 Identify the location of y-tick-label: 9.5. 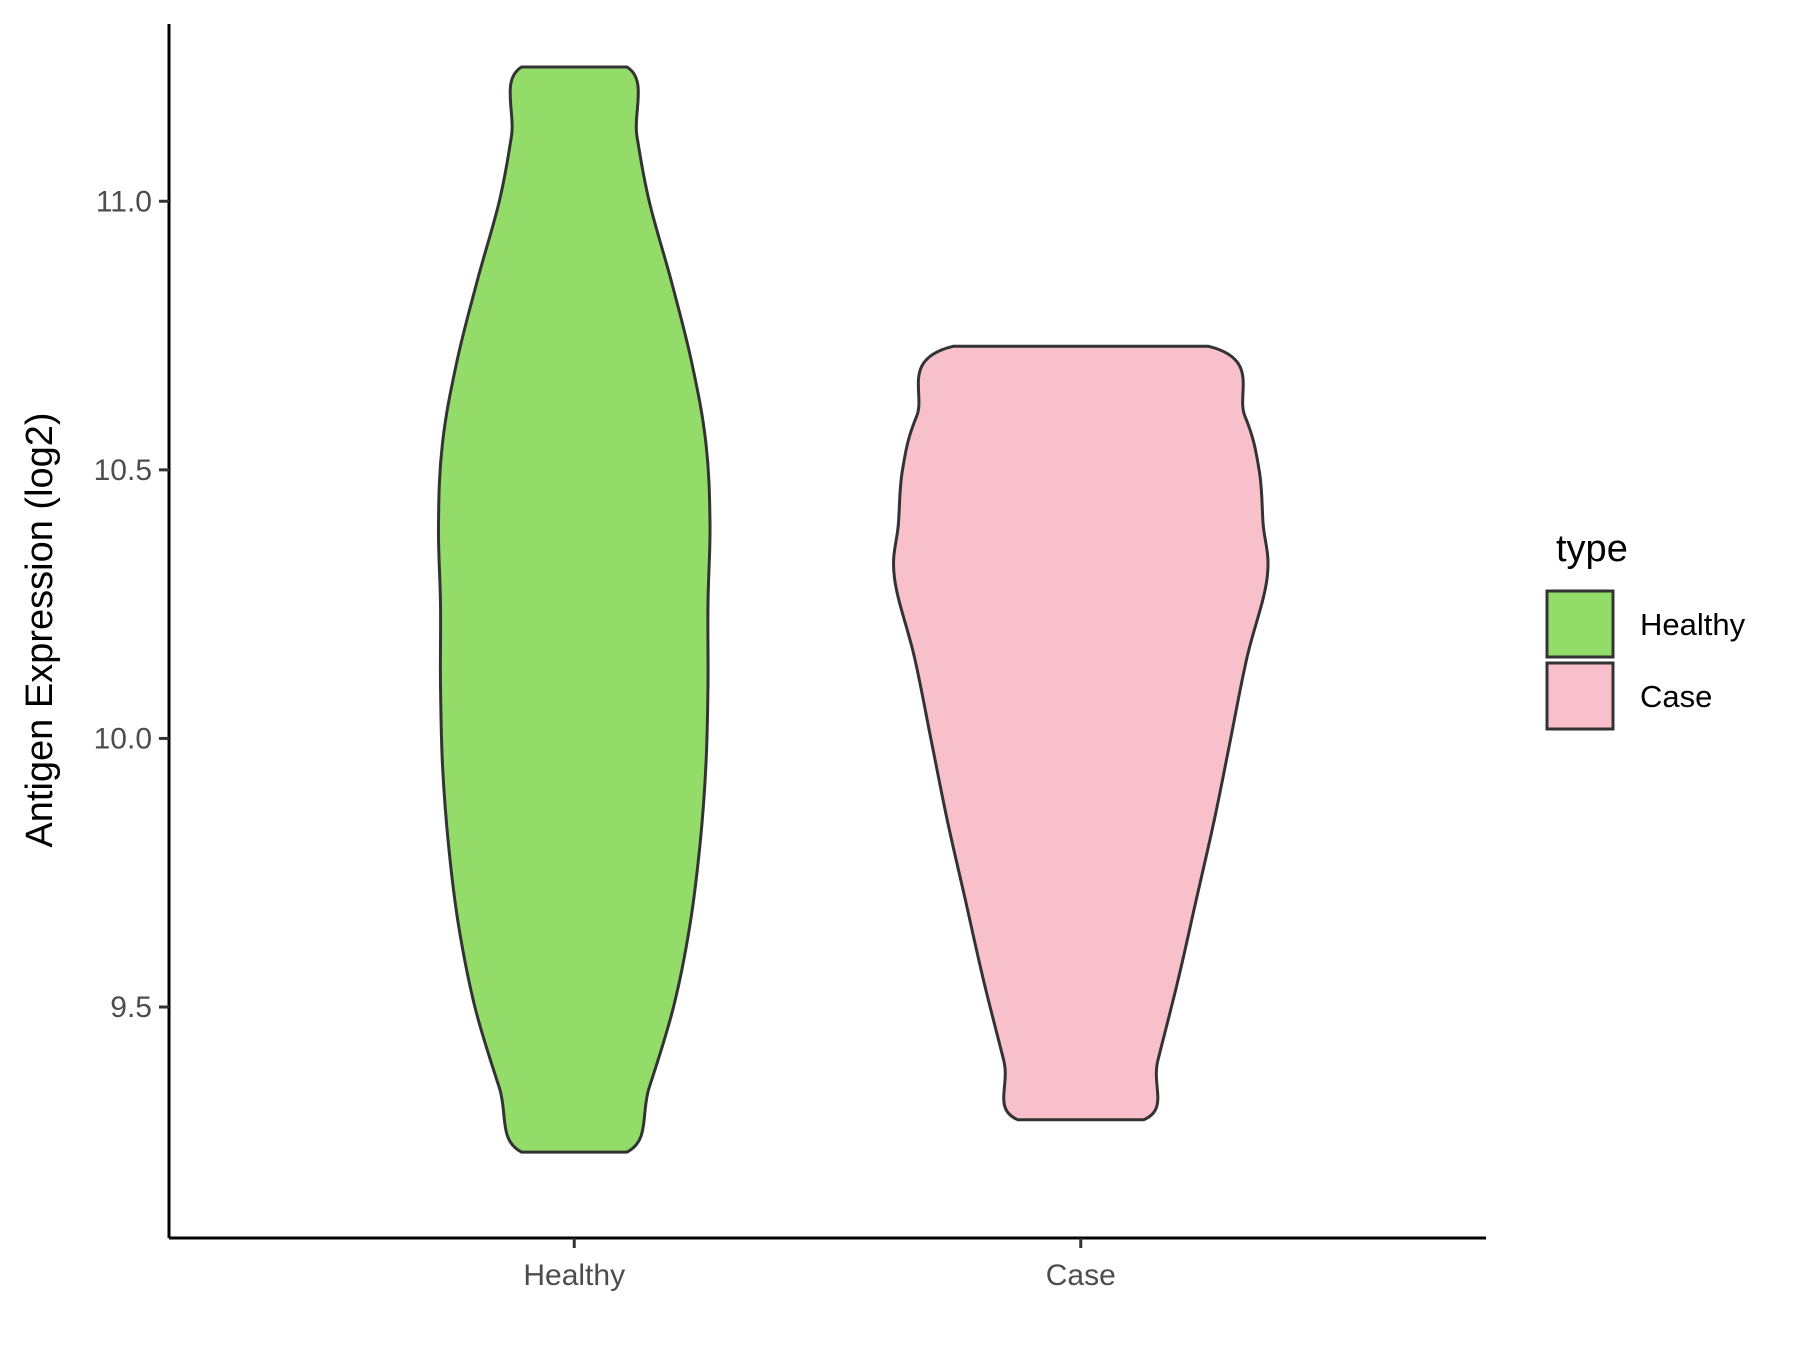
(131, 1007).